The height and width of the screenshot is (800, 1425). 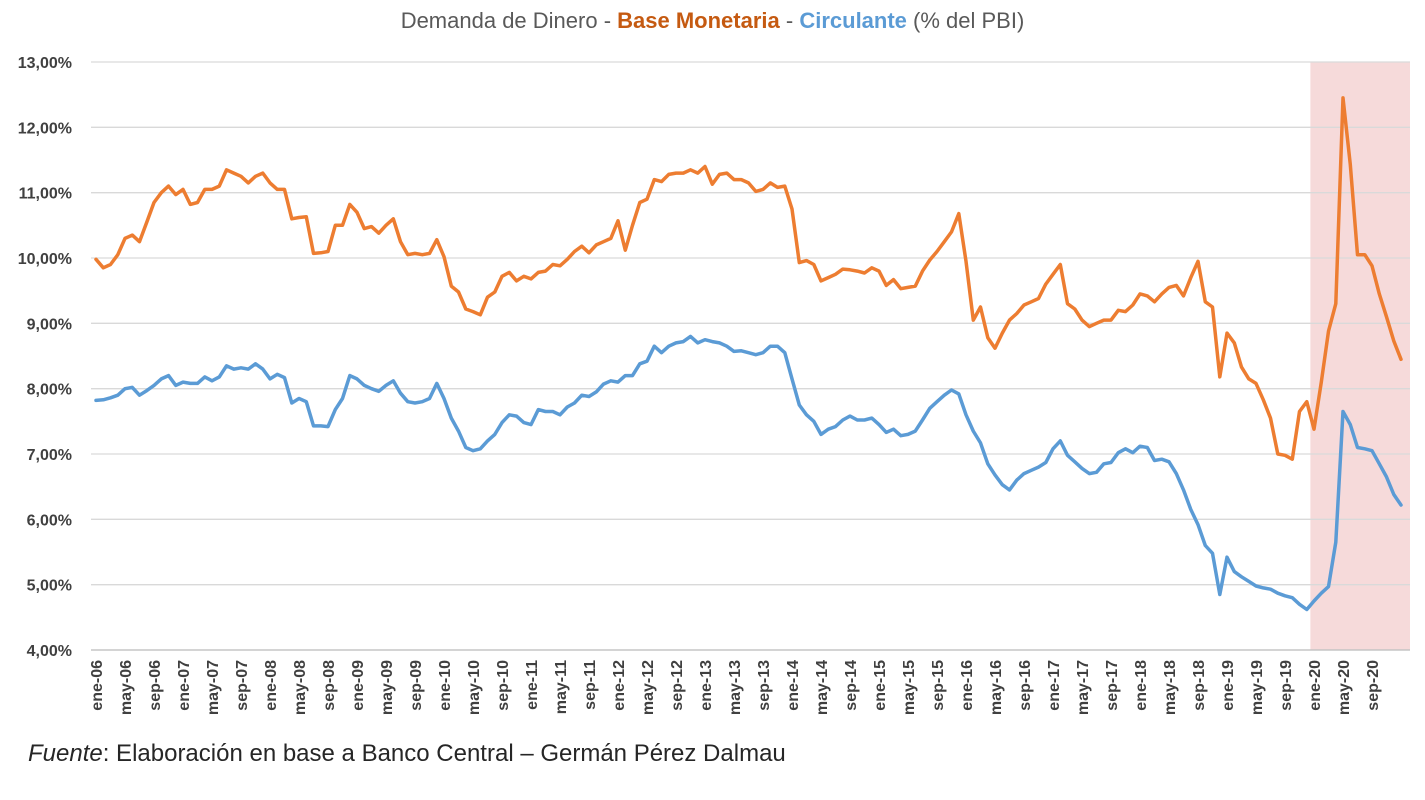 What do you see at coordinates (793, 685) in the screenshot?
I see `x-tick-label: ene-14` at bounding box center [793, 685].